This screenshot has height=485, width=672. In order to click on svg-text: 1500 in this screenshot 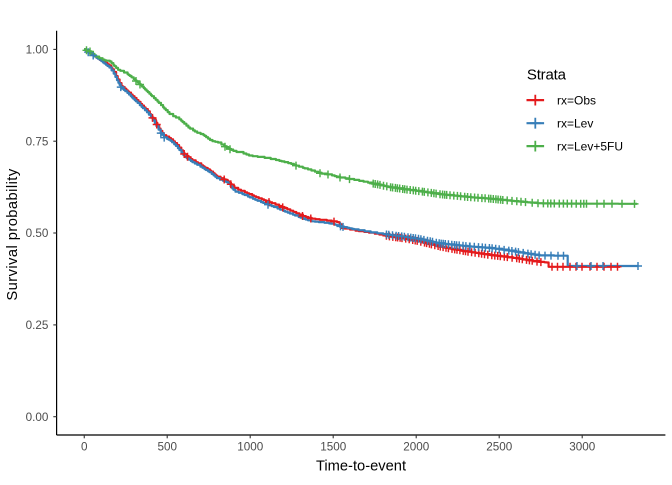, I will do `click(333, 447)`.